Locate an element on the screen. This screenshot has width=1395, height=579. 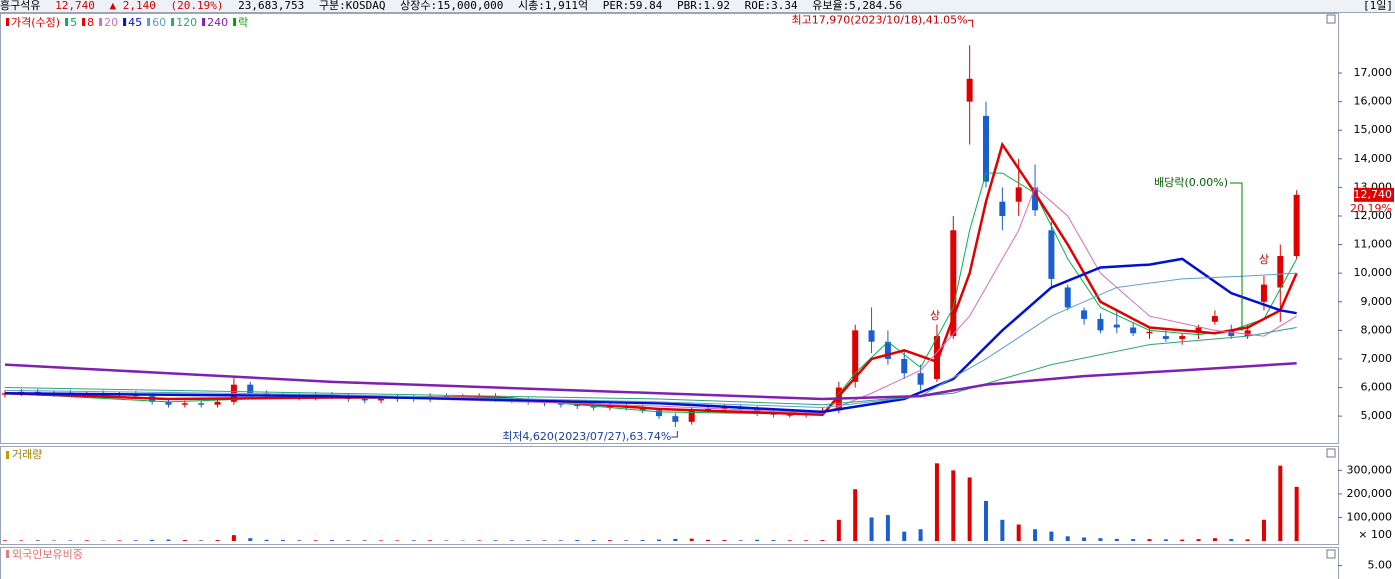
legend-label: 가격(수정) is located at coordinates (35, 22).